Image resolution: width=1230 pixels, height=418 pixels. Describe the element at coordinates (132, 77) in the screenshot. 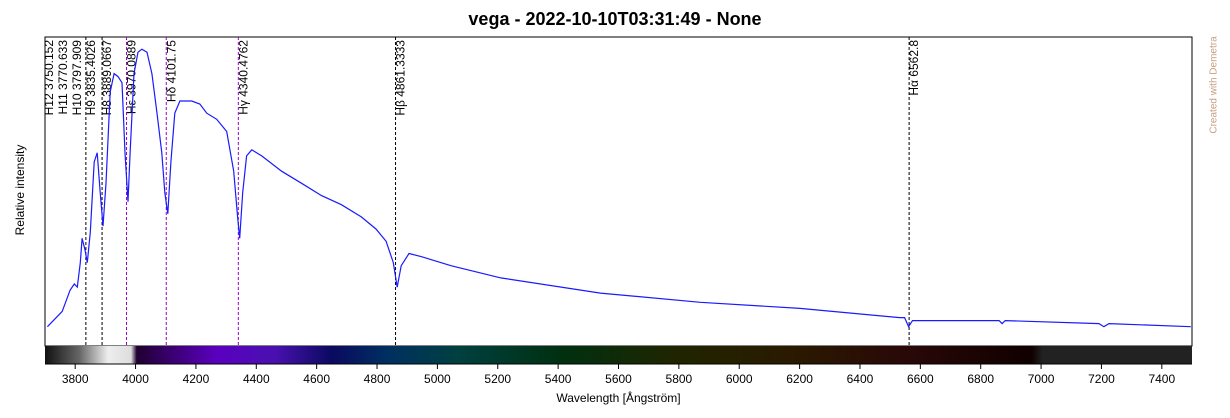

I see `spectral-line-label: Hε 3970.0889` at that location.